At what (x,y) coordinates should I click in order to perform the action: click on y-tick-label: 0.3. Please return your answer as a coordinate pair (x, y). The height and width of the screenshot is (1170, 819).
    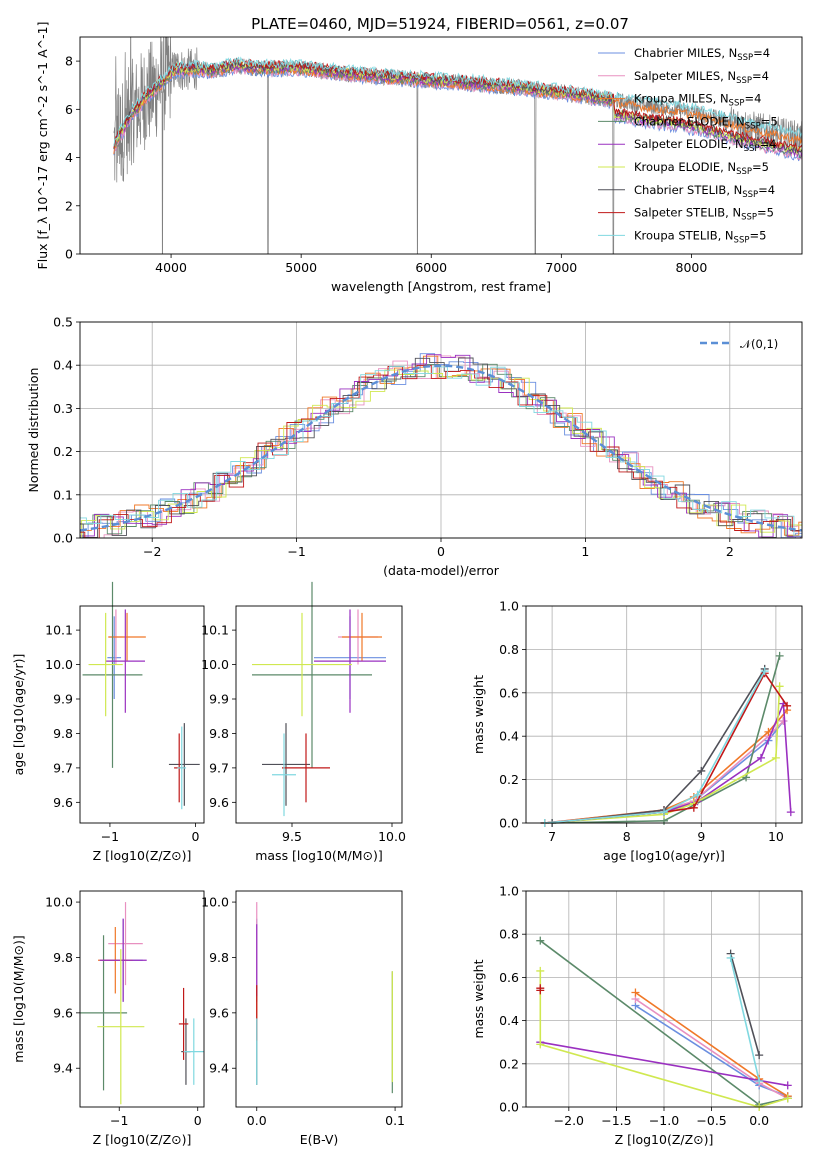
    Looking at the image, I should click on (63, 408).